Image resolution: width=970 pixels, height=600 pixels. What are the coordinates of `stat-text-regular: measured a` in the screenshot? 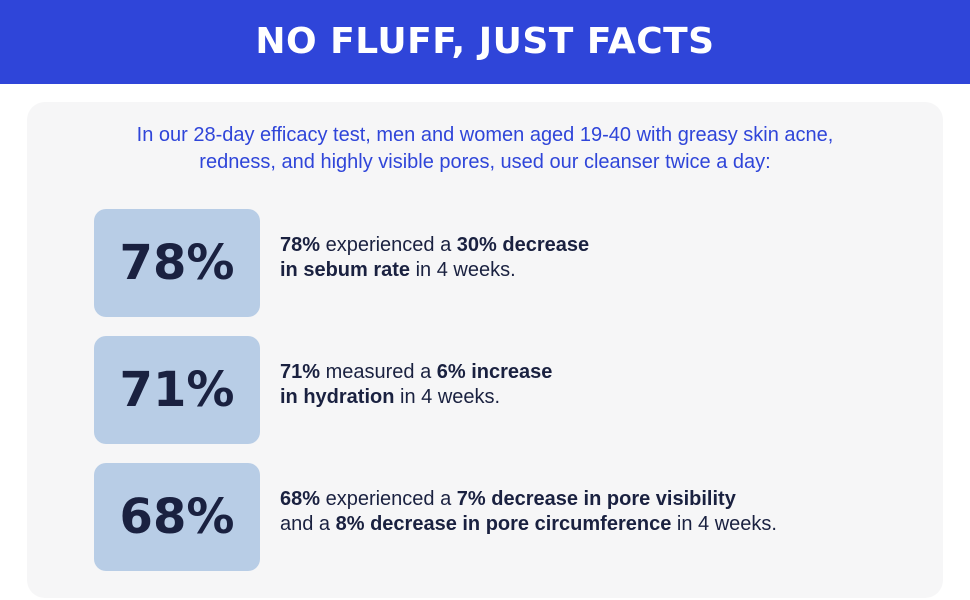 It's located at (378, 372).